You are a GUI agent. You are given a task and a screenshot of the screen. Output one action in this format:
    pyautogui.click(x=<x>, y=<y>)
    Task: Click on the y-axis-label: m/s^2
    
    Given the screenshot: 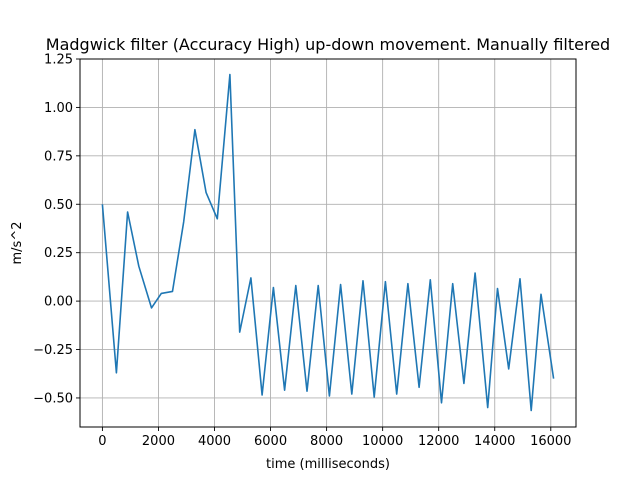 What is the action you would take?
    pyautogui.click(x=17, y=243)
    